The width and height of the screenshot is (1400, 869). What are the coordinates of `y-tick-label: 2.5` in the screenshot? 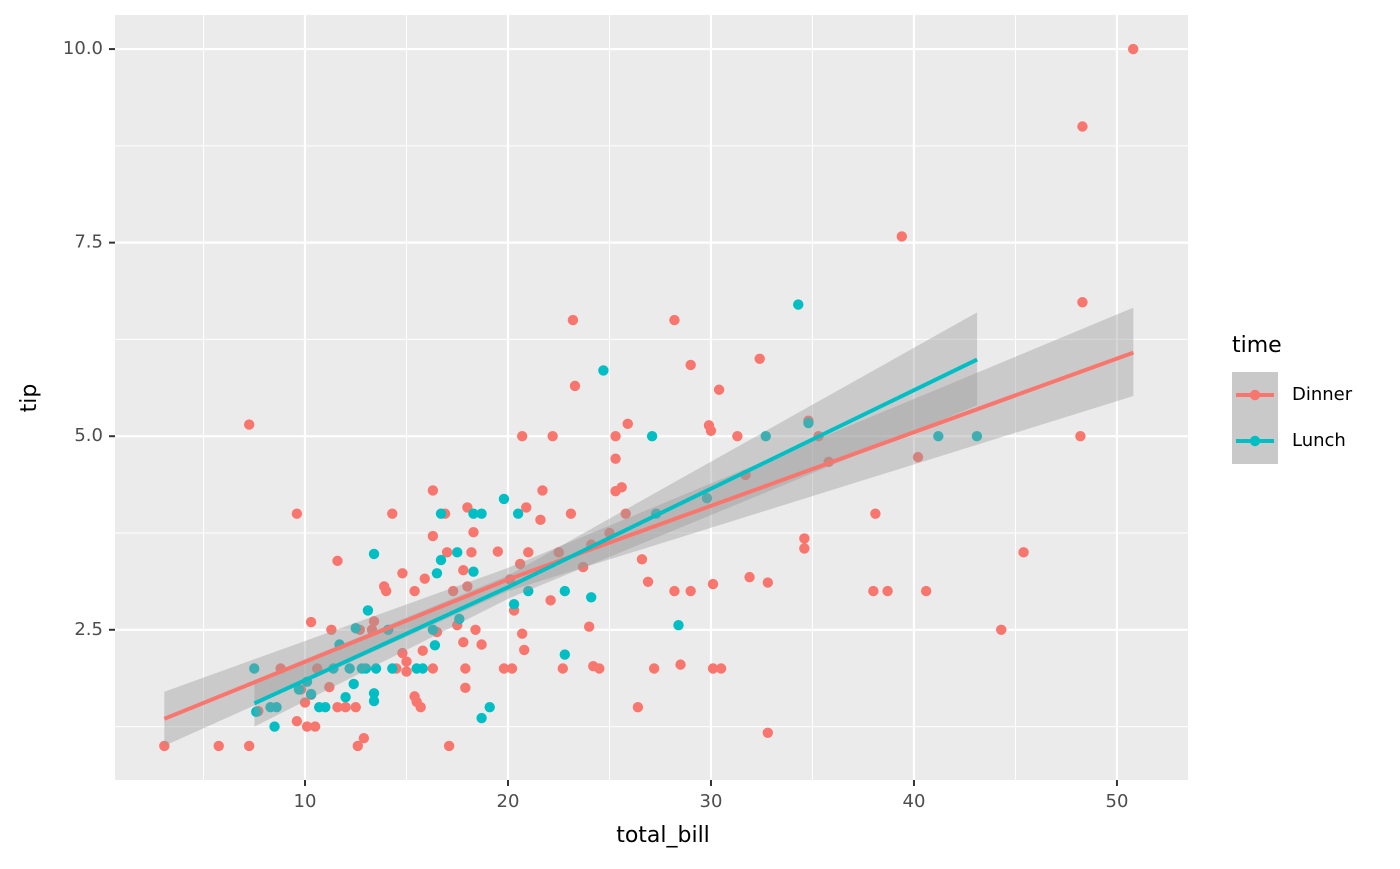 It's located at (88, 629).